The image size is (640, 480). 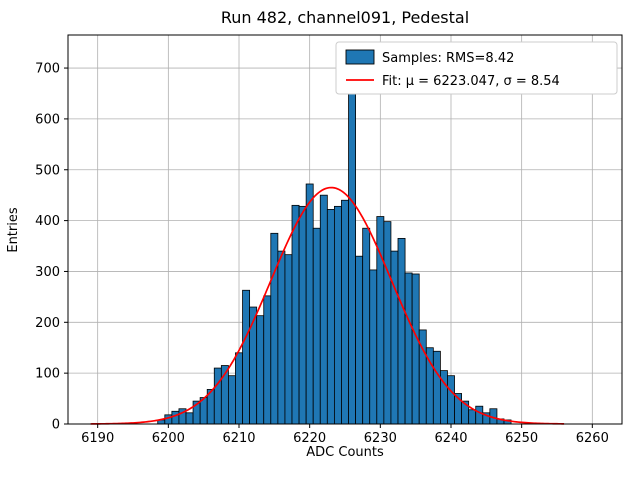 I want to click on y-tick-label: 500, so click(x=47, y=170).